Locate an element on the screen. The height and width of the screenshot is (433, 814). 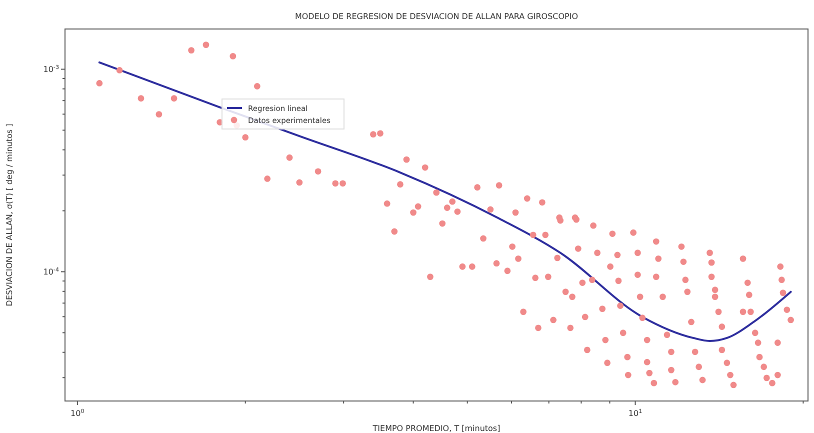
y-tick-label: 10$^{-4}$ is located at coordinates (51, 271).